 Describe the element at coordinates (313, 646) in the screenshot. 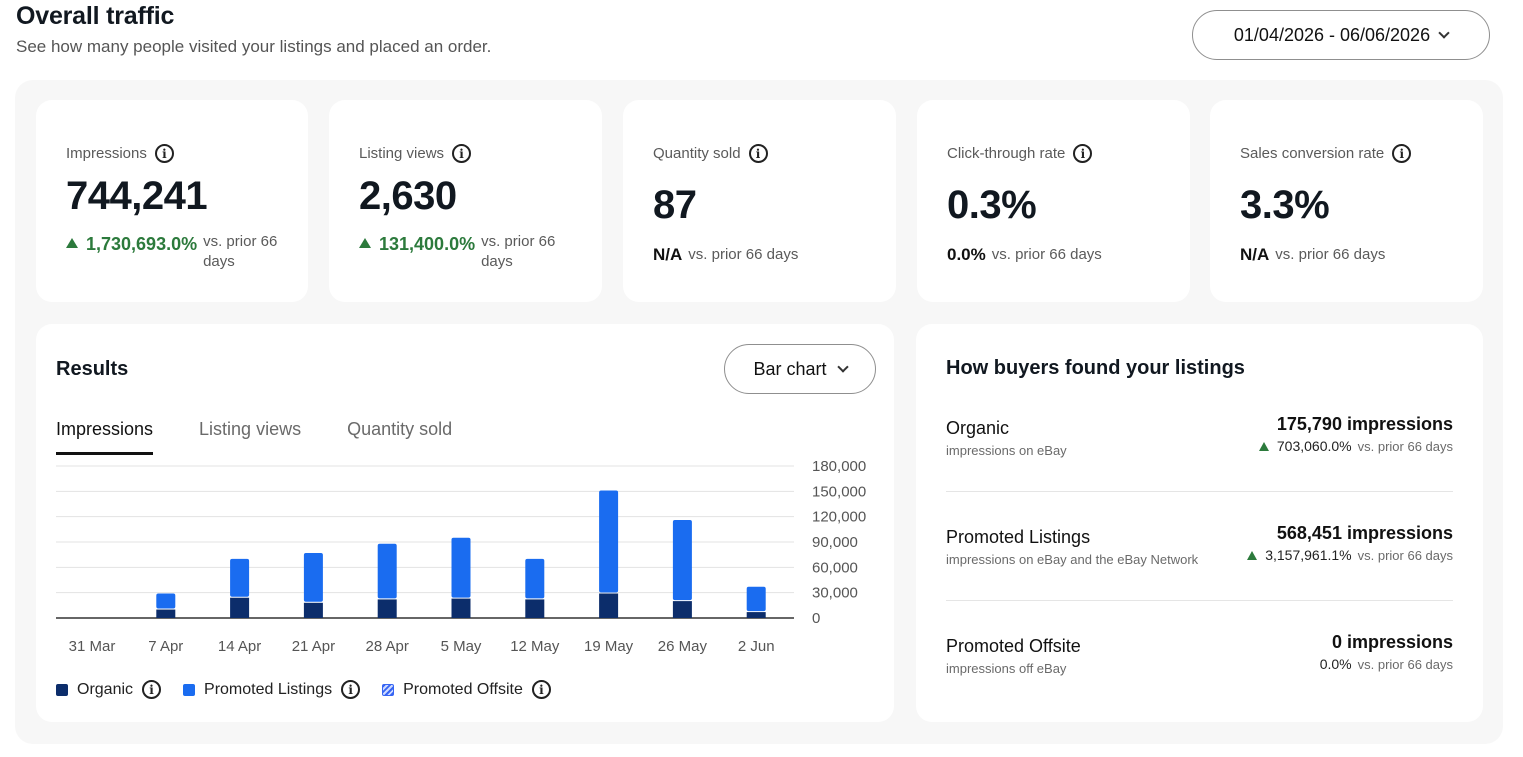

I see `x-tick-label: 21 Apr` at that location.